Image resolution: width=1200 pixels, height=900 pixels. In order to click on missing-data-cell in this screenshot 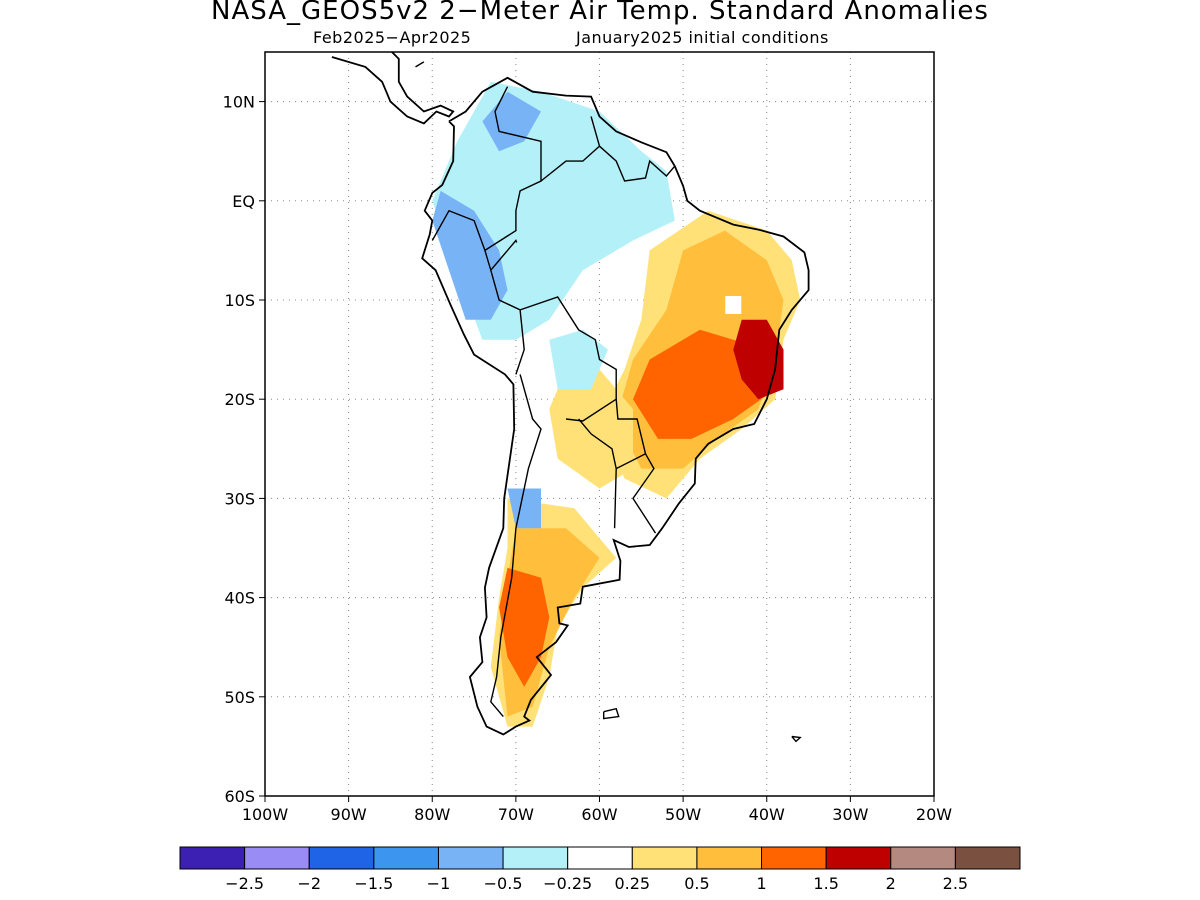, I will do `click(733, 304)`.